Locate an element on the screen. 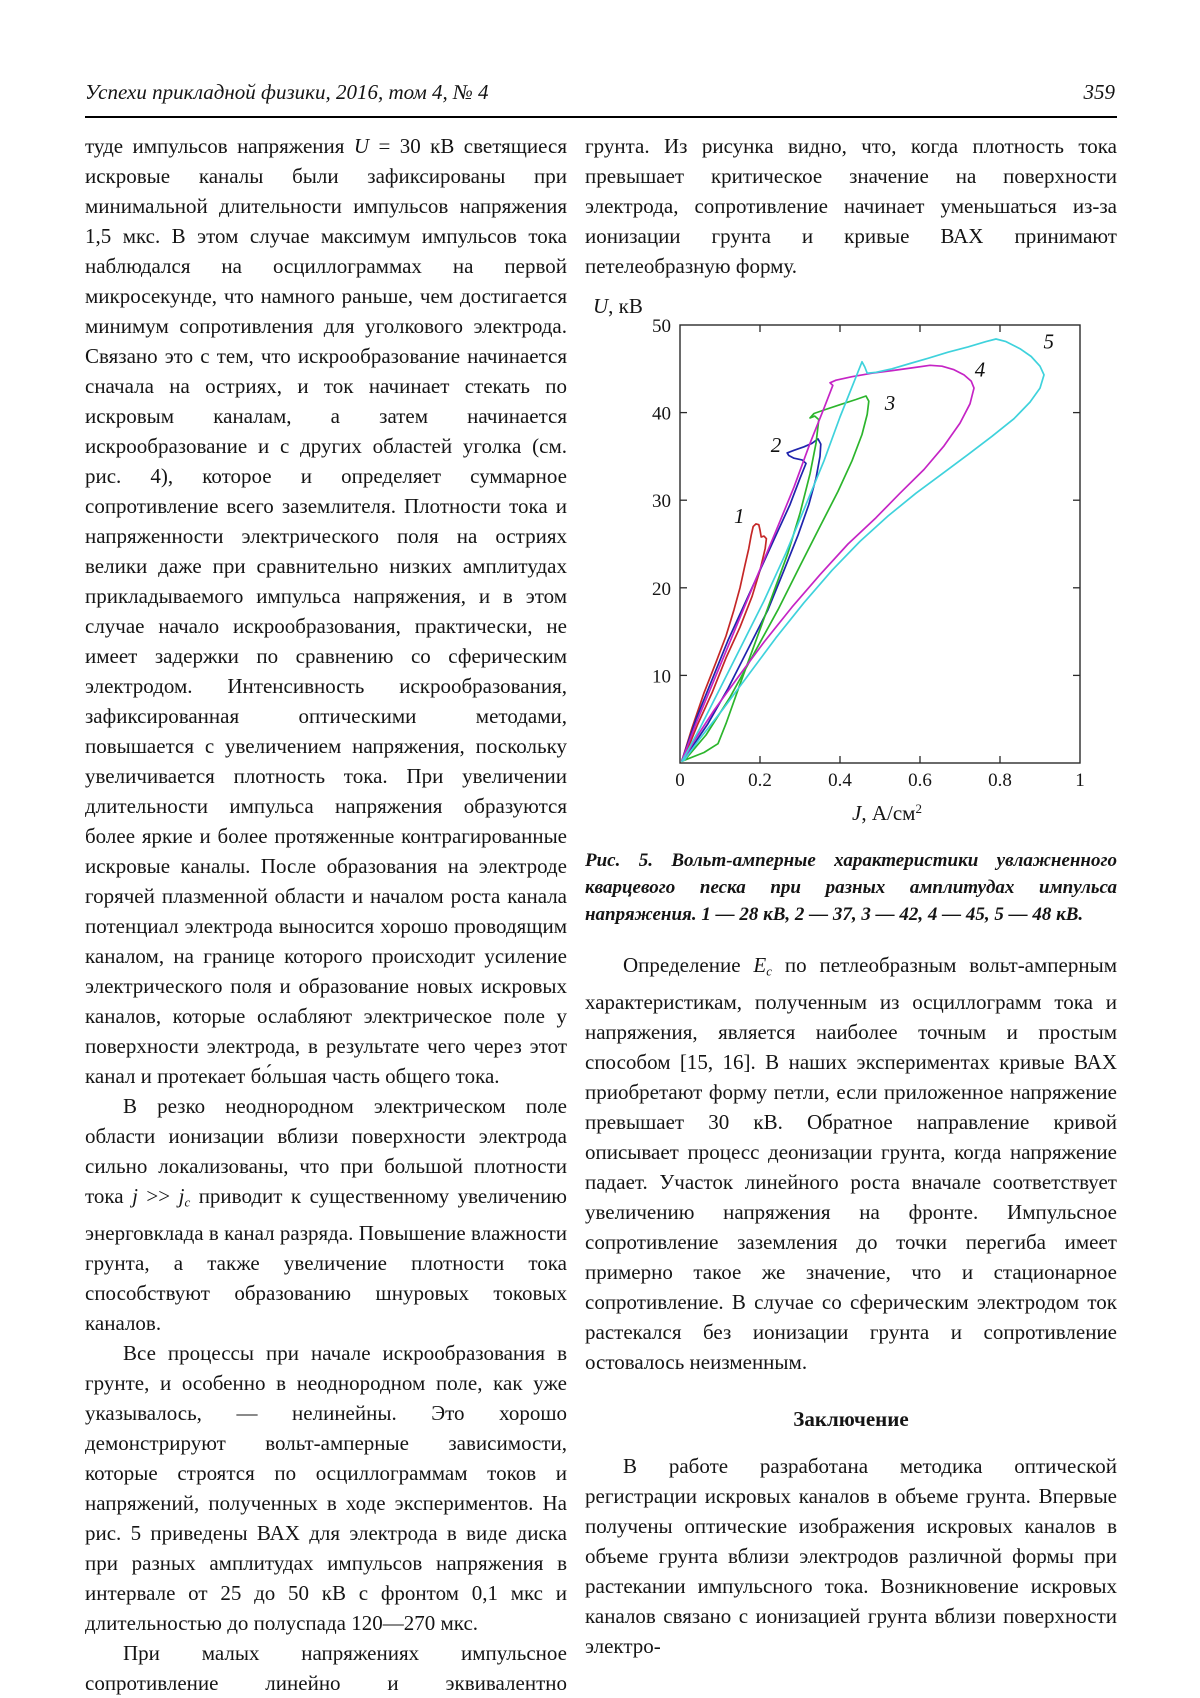 Image resolution: width=1200 pixels, height=1698 pixels. x-tick-label: 0.6 is located at coordinates (920, 780).